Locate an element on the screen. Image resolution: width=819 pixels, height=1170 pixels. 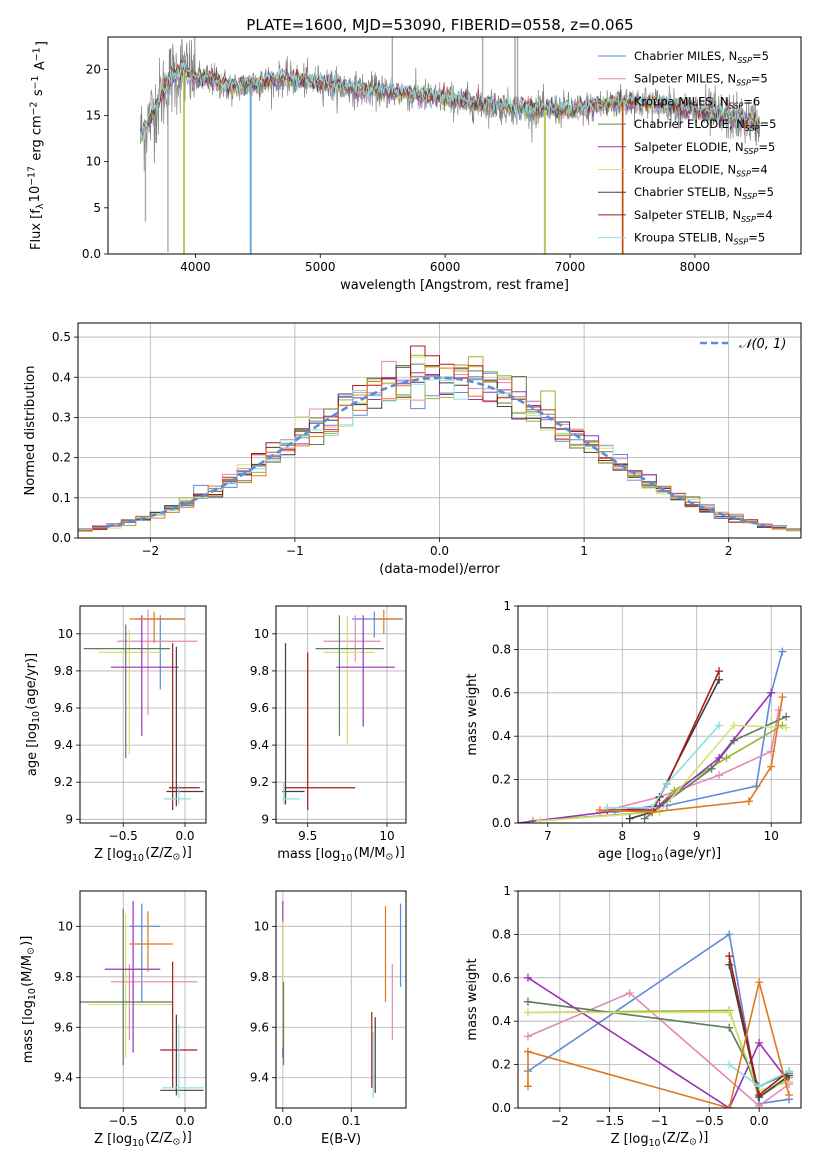
x-axis-label: wavelength [Angstrom, rest frame] is located at coordinates (454, 285).